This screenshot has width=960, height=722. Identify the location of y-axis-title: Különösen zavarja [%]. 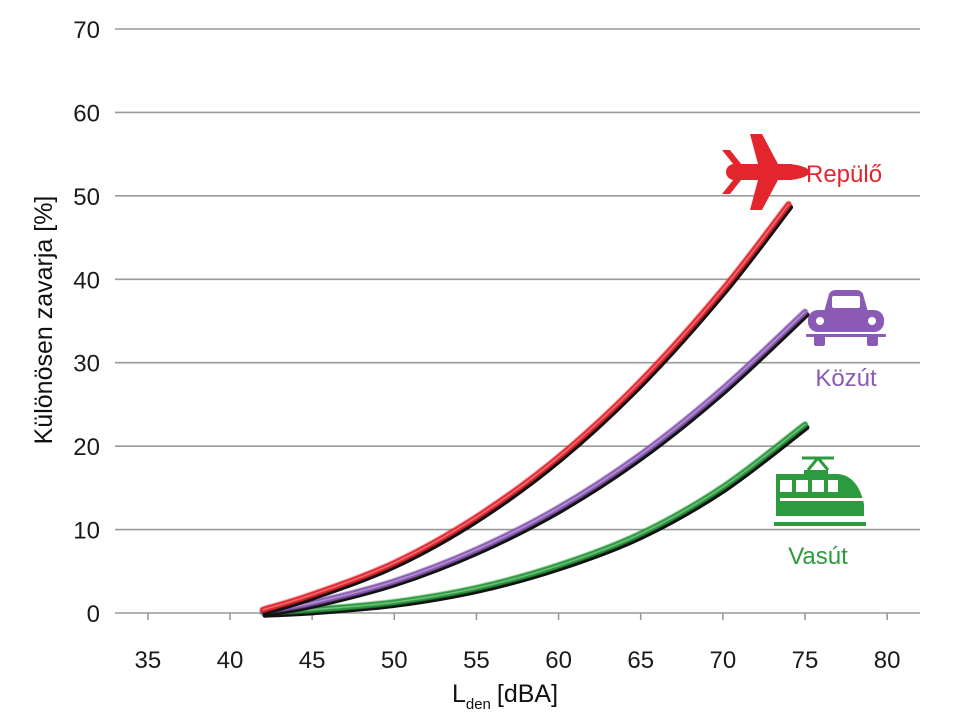
(44, 320).